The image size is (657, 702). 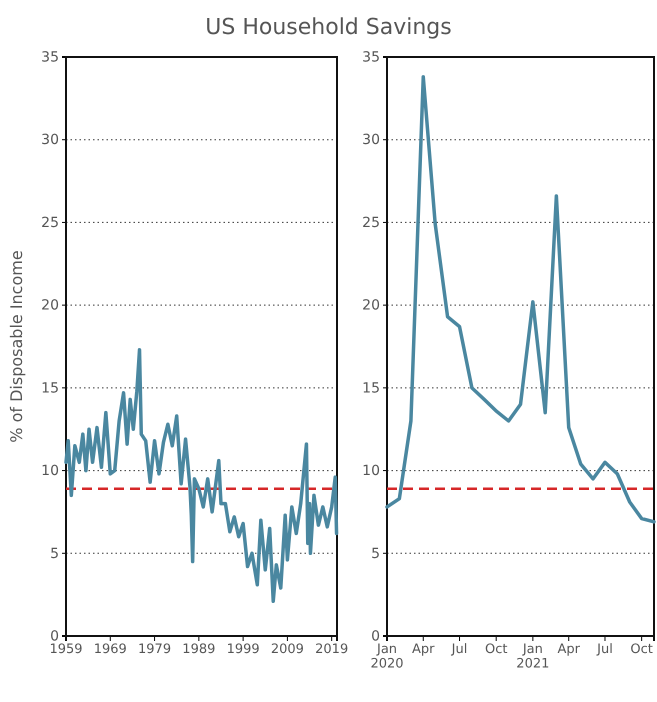 I want to click on x-tick-label: 1959, so click(x=66, y=650).